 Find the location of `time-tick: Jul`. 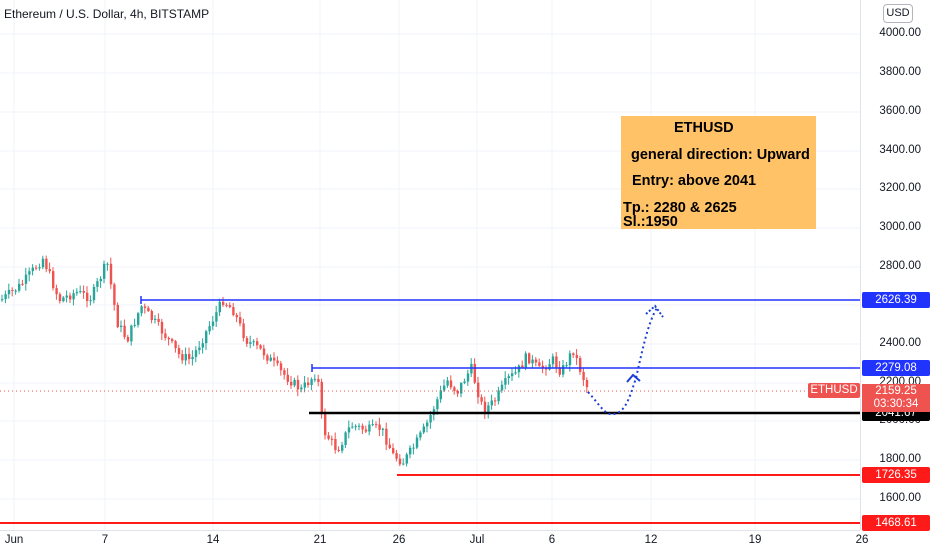

time-tick: Jul is located at coordinates (477, 540).